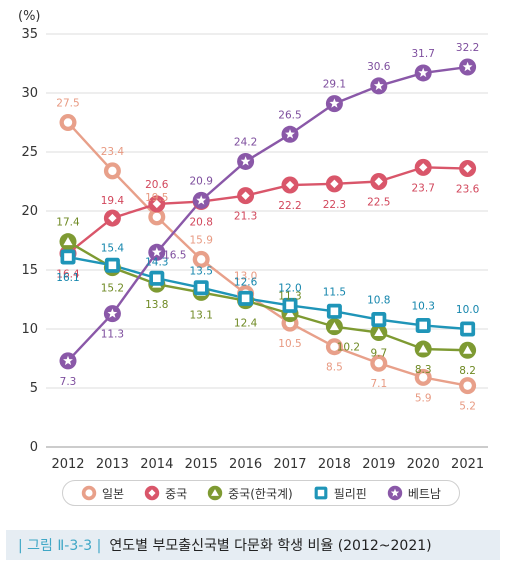 Image resolution: width=506 pixels, height=562 pixels. Describe the element at coordinates (157, 185) in the screenshot. I see `data-label: 20.6` at that location.